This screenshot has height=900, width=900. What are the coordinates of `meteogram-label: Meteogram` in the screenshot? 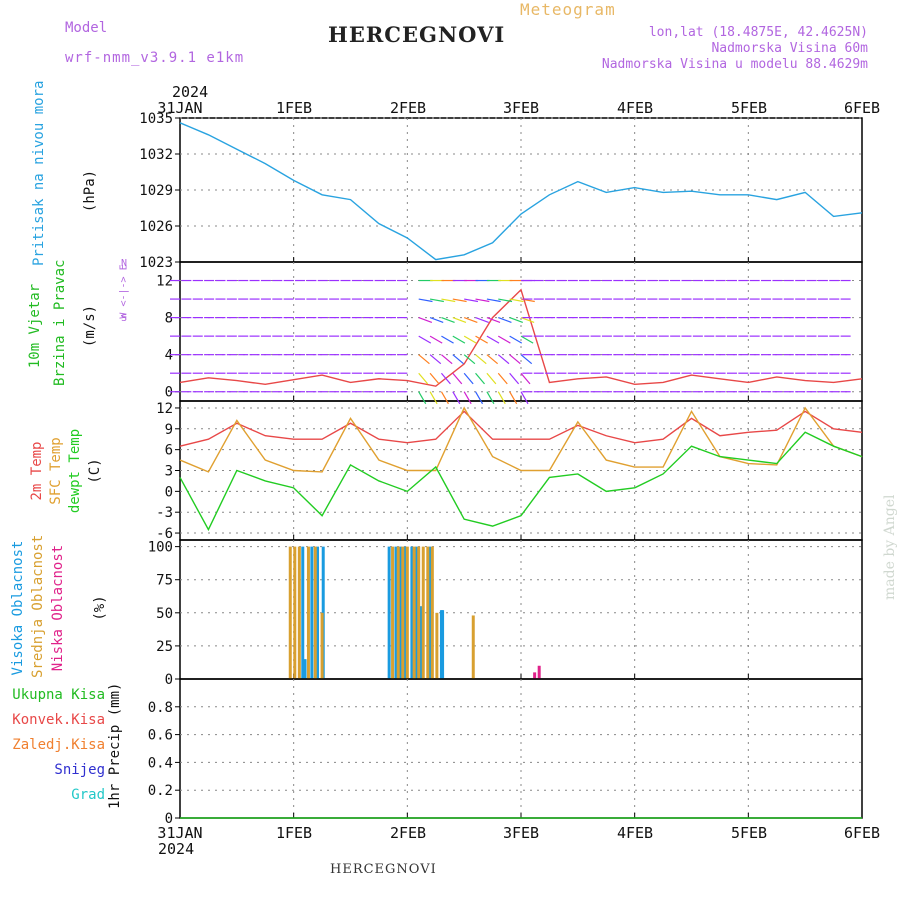 It's located at (568, 9).